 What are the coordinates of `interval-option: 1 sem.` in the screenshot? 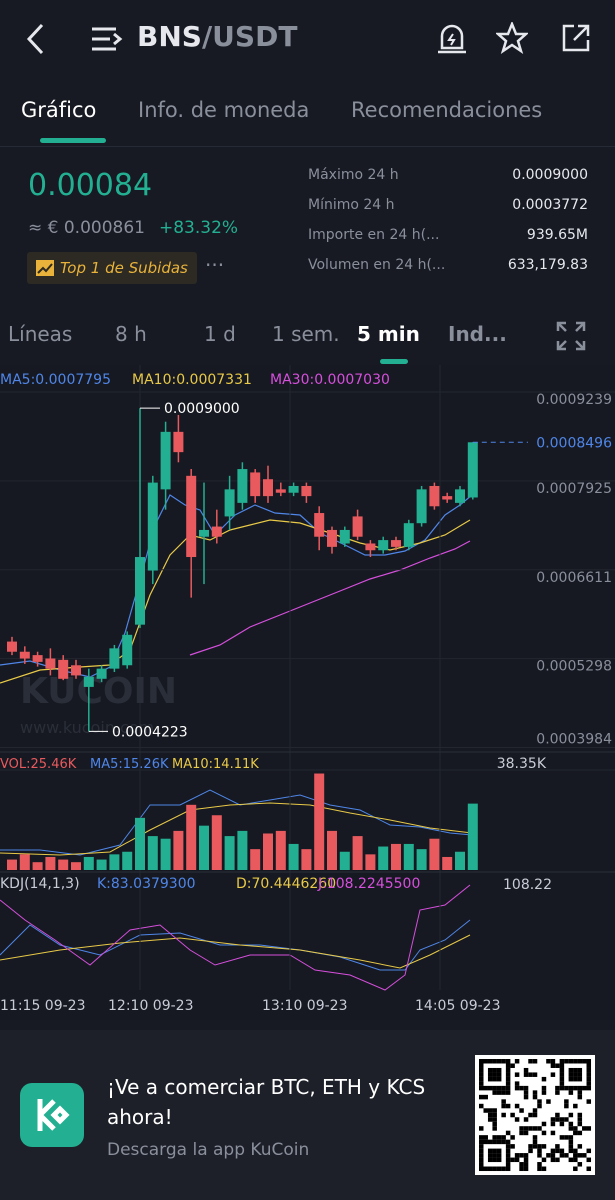 It's located at (306, 334).